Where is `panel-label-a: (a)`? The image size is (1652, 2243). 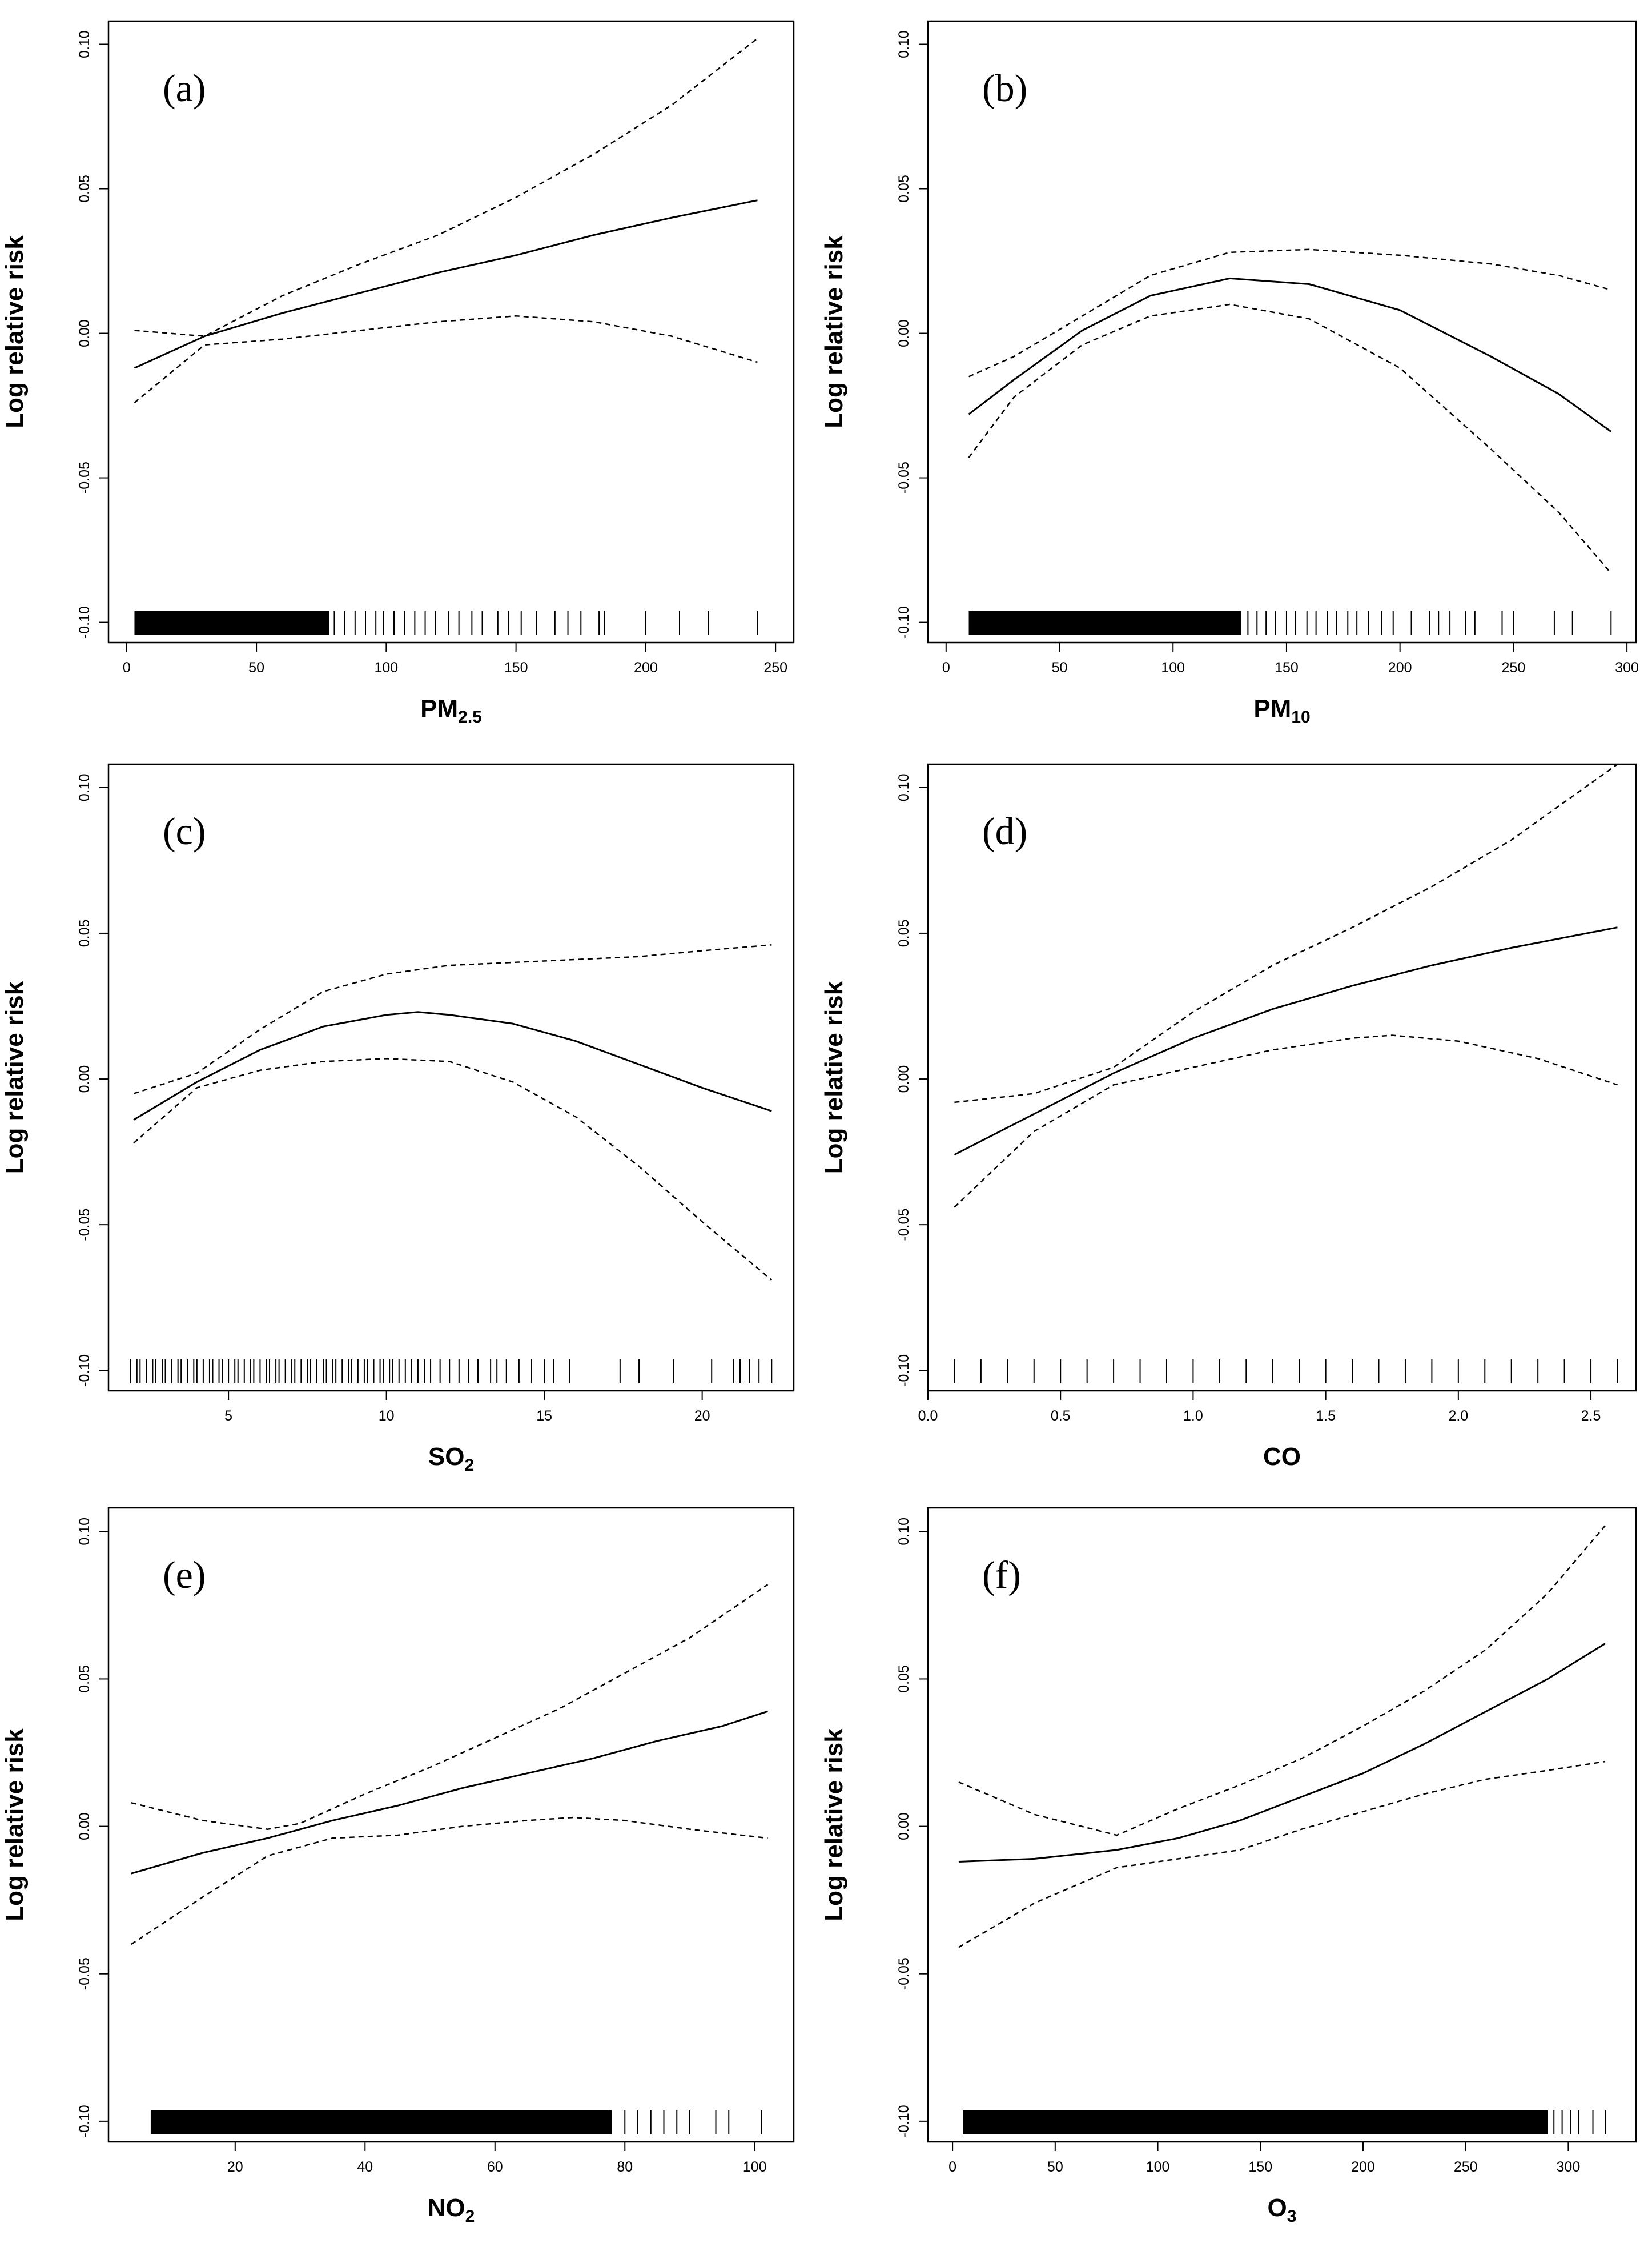
panel-label-a: (a) is located at coordinates (184, 88).